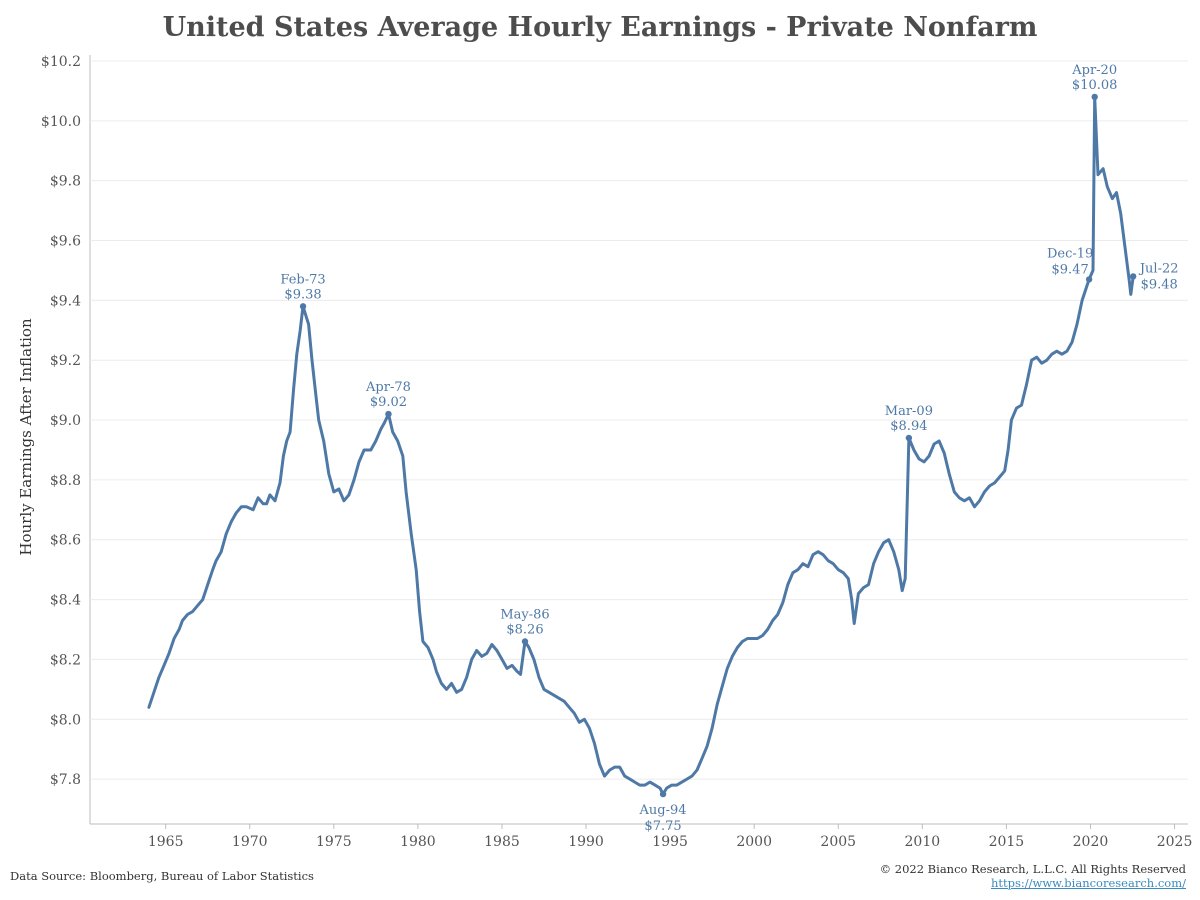  Describe the element at coordinates (65, 780) in the screenshot. I see `y-tick-label: $7.8` at that location.